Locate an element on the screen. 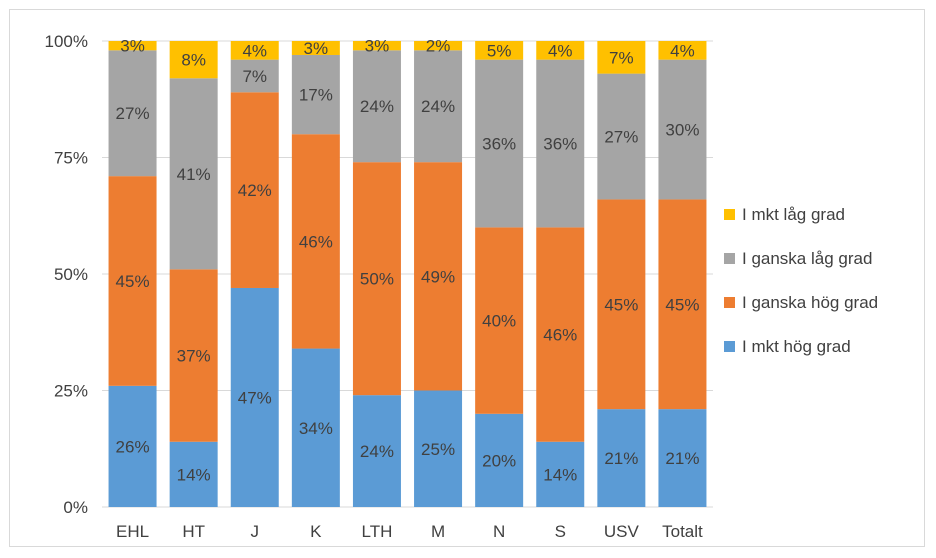 The width and height of the screenshot is (936, 558). data-label: 17% is located at coordinates (316, 95).